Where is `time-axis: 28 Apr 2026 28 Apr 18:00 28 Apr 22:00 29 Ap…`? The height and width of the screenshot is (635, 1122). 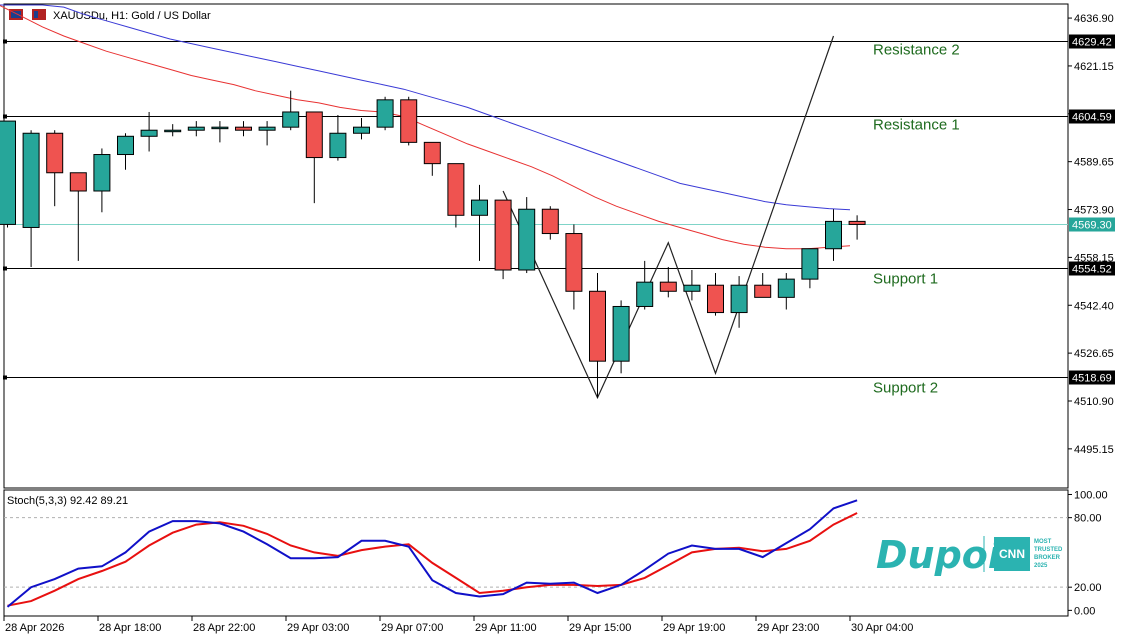
time-axis: 28 Apr 2026 28 Apr 18:00 28 Apr 22:00 29 Ap… is located at coordinates (458, 625).